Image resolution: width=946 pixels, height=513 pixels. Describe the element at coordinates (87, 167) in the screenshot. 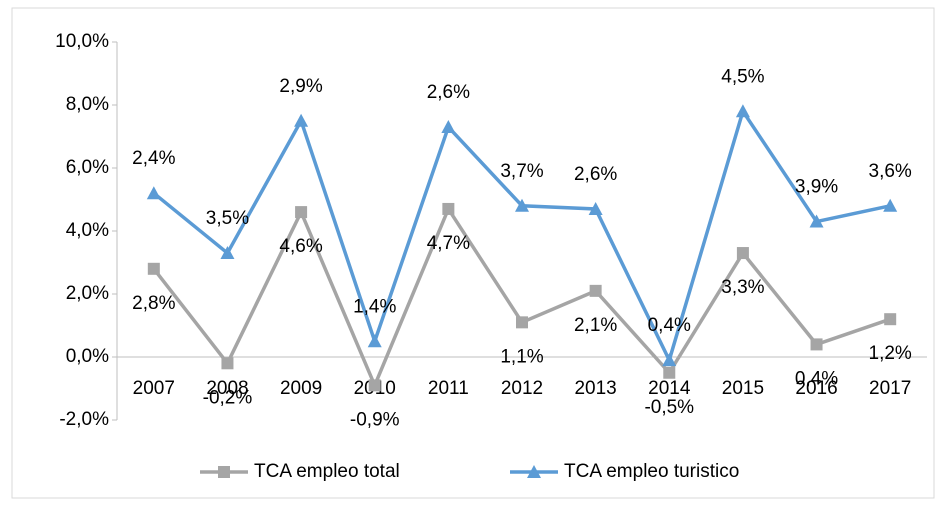

I see `y-tick-label: 6,0%` at that location.